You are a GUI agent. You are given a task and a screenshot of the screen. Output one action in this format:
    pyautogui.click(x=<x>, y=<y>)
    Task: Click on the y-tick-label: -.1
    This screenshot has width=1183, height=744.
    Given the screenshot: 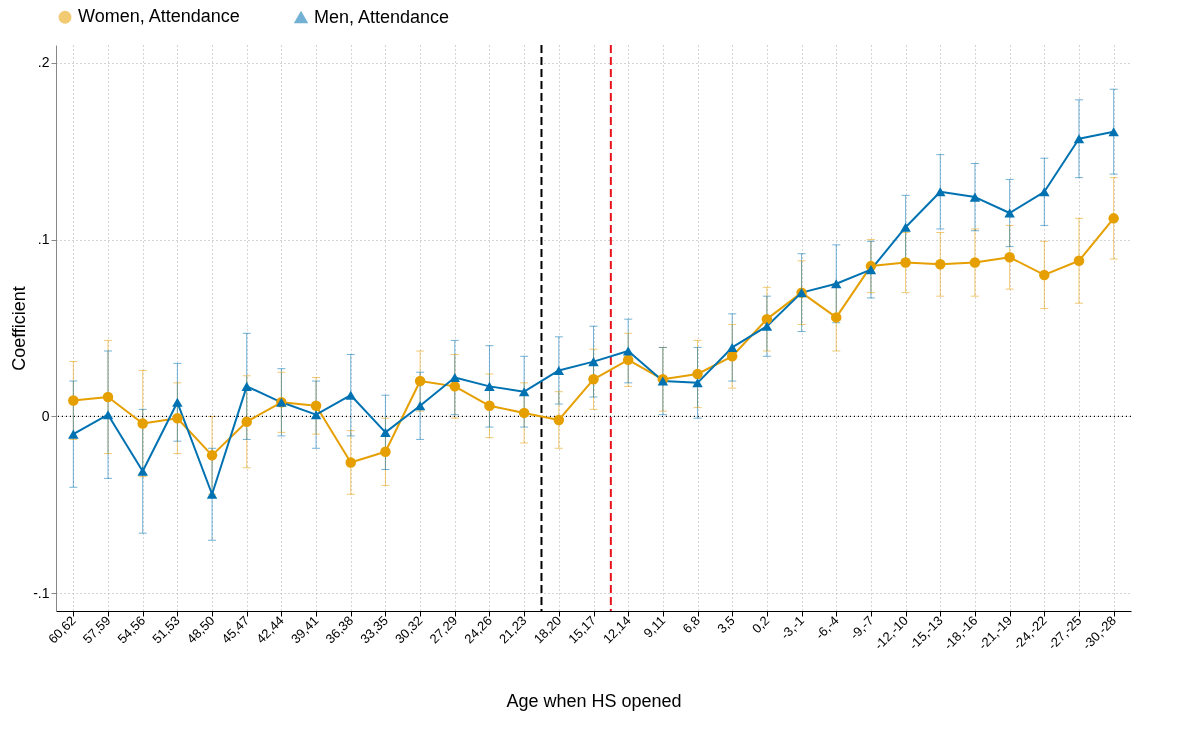 What is the action you would take?
    pyautogui.click(x=41, y=592)
    